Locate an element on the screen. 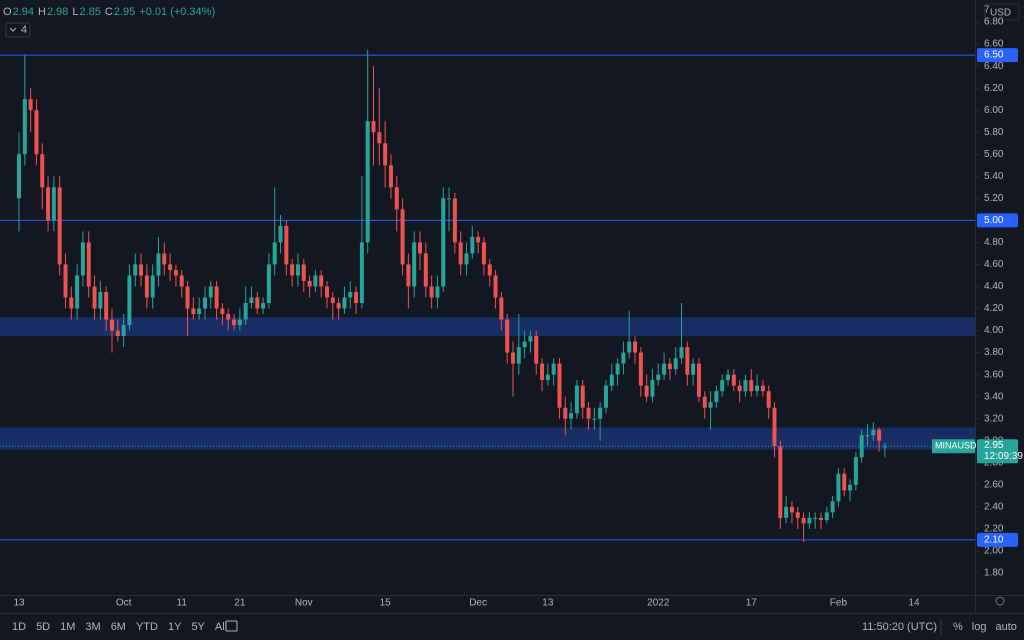 This screenshot has width=1024, height=640. legend-label: O is located at coordinates (7, 12).